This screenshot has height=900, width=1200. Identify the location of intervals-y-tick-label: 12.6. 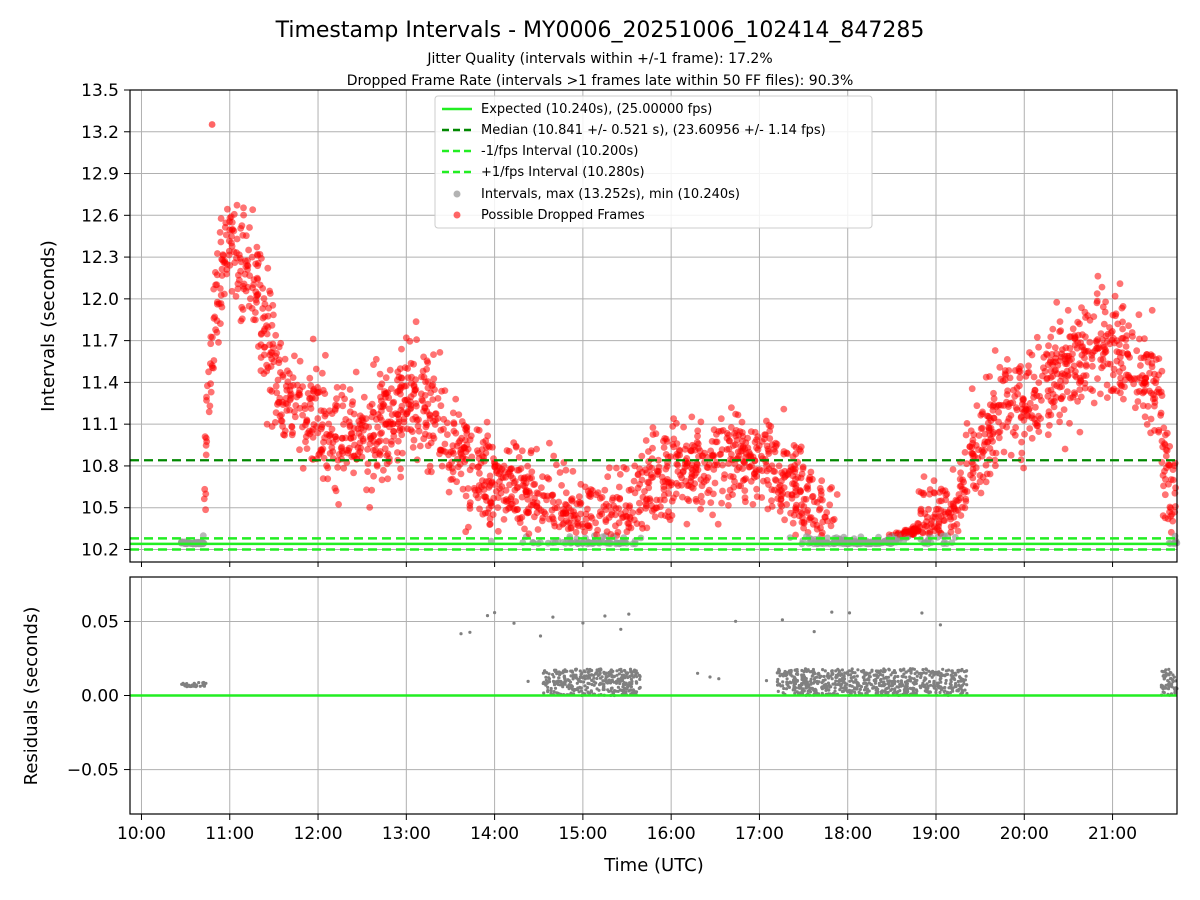
(100, 216).